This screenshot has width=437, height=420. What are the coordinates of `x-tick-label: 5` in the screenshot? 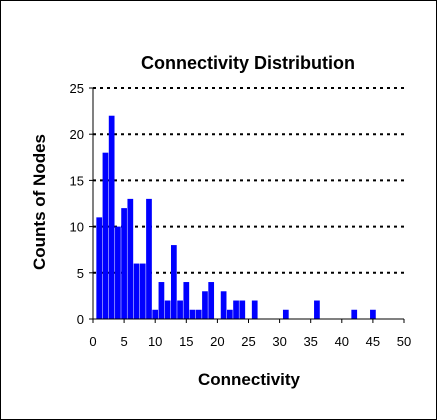 It's located at (123, 341).